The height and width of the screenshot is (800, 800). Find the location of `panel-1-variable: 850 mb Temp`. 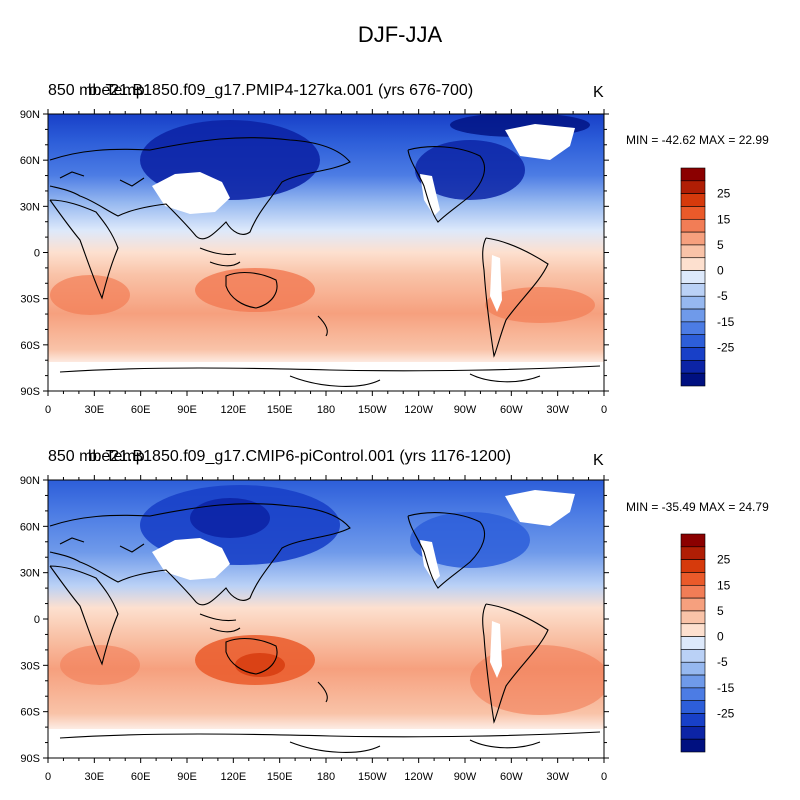

panel-1-variable: 850 mb Temp is located at coordinates (96, 90).